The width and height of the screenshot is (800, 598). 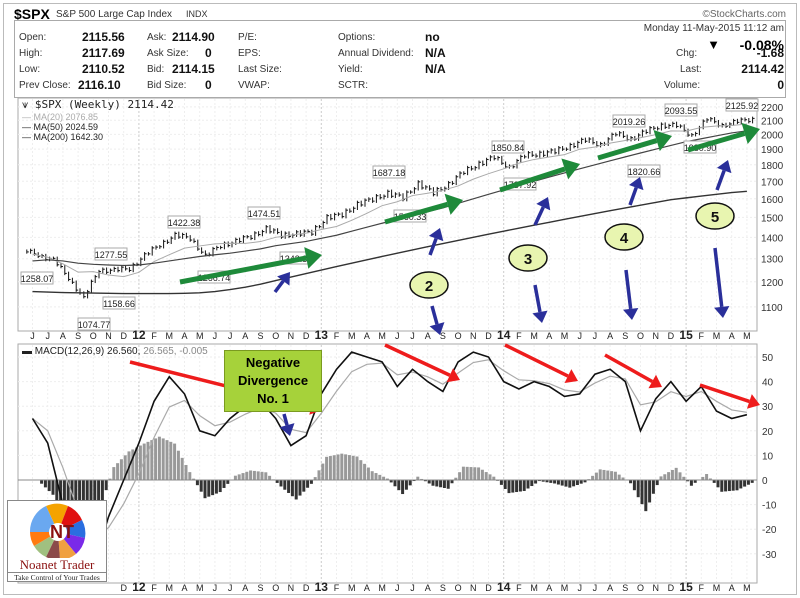 I want to click on svg-text: NT, so click(x=62, y=532).